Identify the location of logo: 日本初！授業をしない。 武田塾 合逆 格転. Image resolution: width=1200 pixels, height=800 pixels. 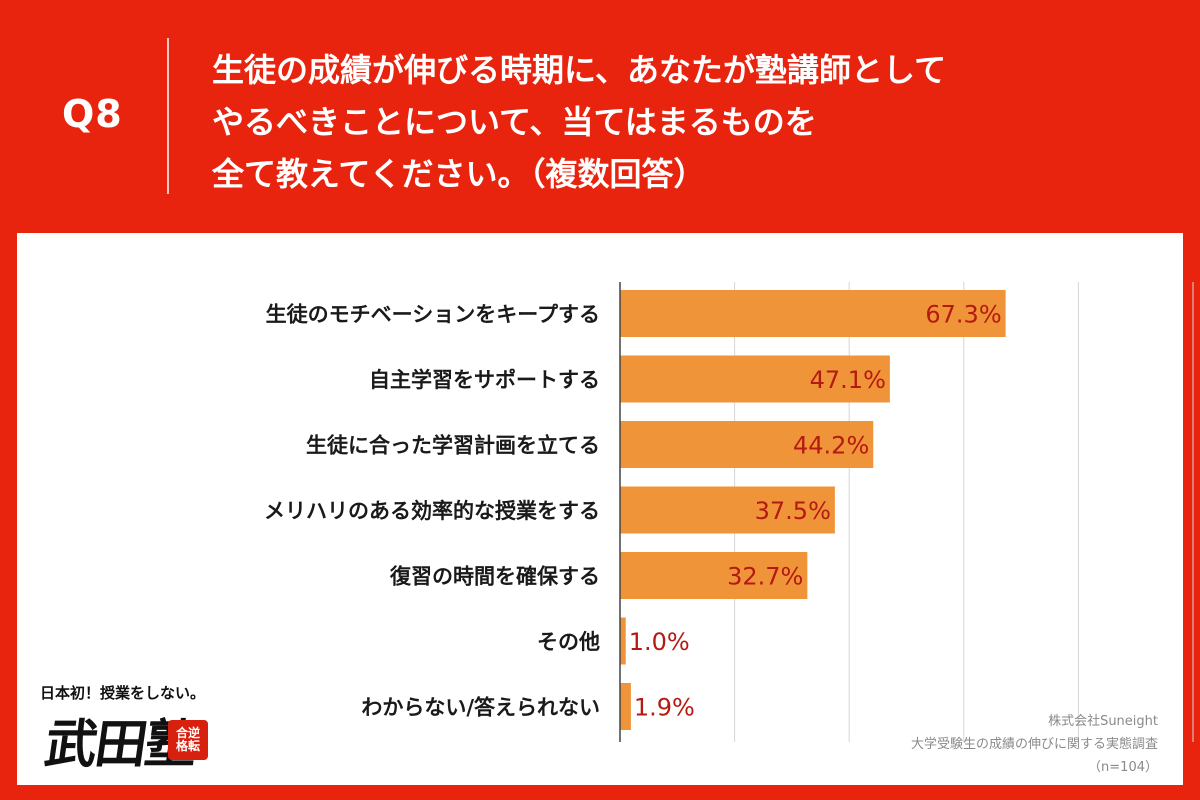
(130, 732).